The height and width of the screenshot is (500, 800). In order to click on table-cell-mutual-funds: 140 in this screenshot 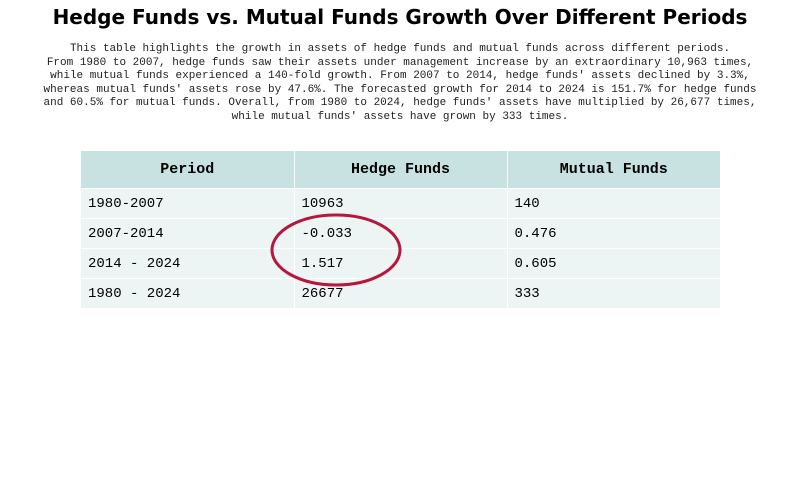, I will do `click(613, 203)`.